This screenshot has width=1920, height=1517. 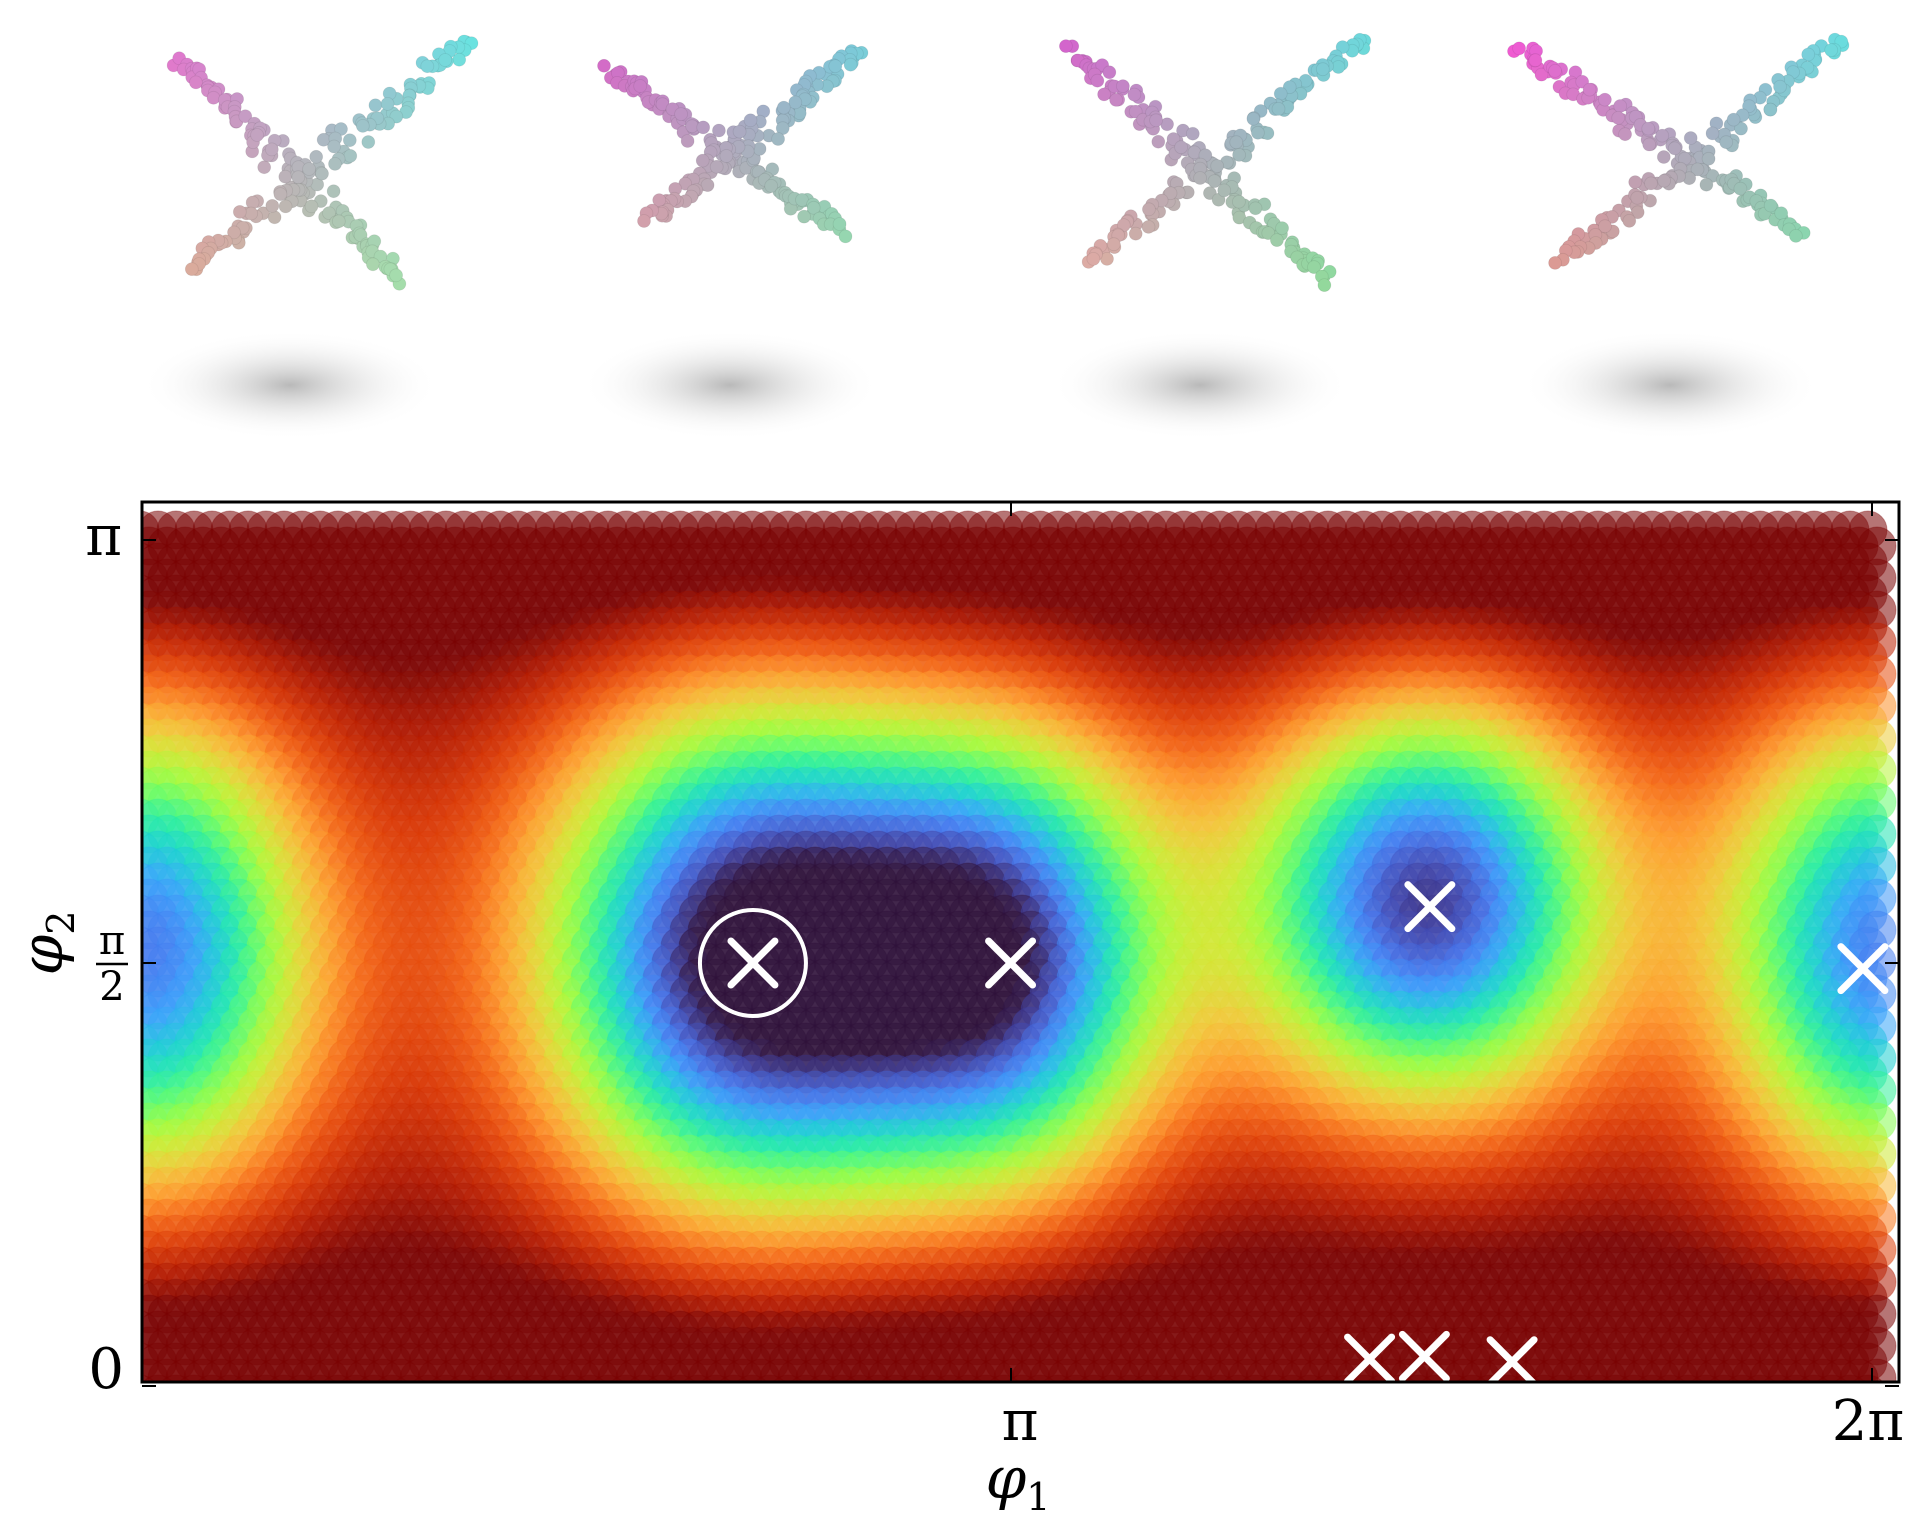 I want to click on airplane-1-svg, so click(x=309, y=237).